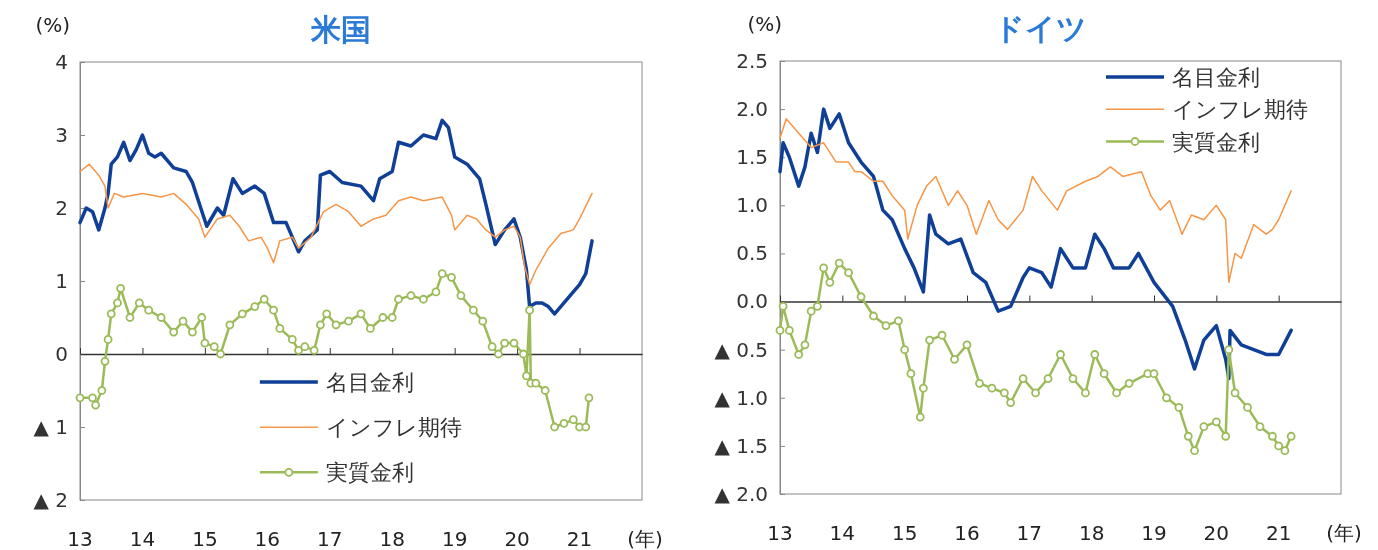 Image resolution: width=1378 pixels, height=550 pixels. What do you see at coordinates (752, 301) in the screenshot?
I see `y-tick-label: 0.0` at bounding box center [752, 301].